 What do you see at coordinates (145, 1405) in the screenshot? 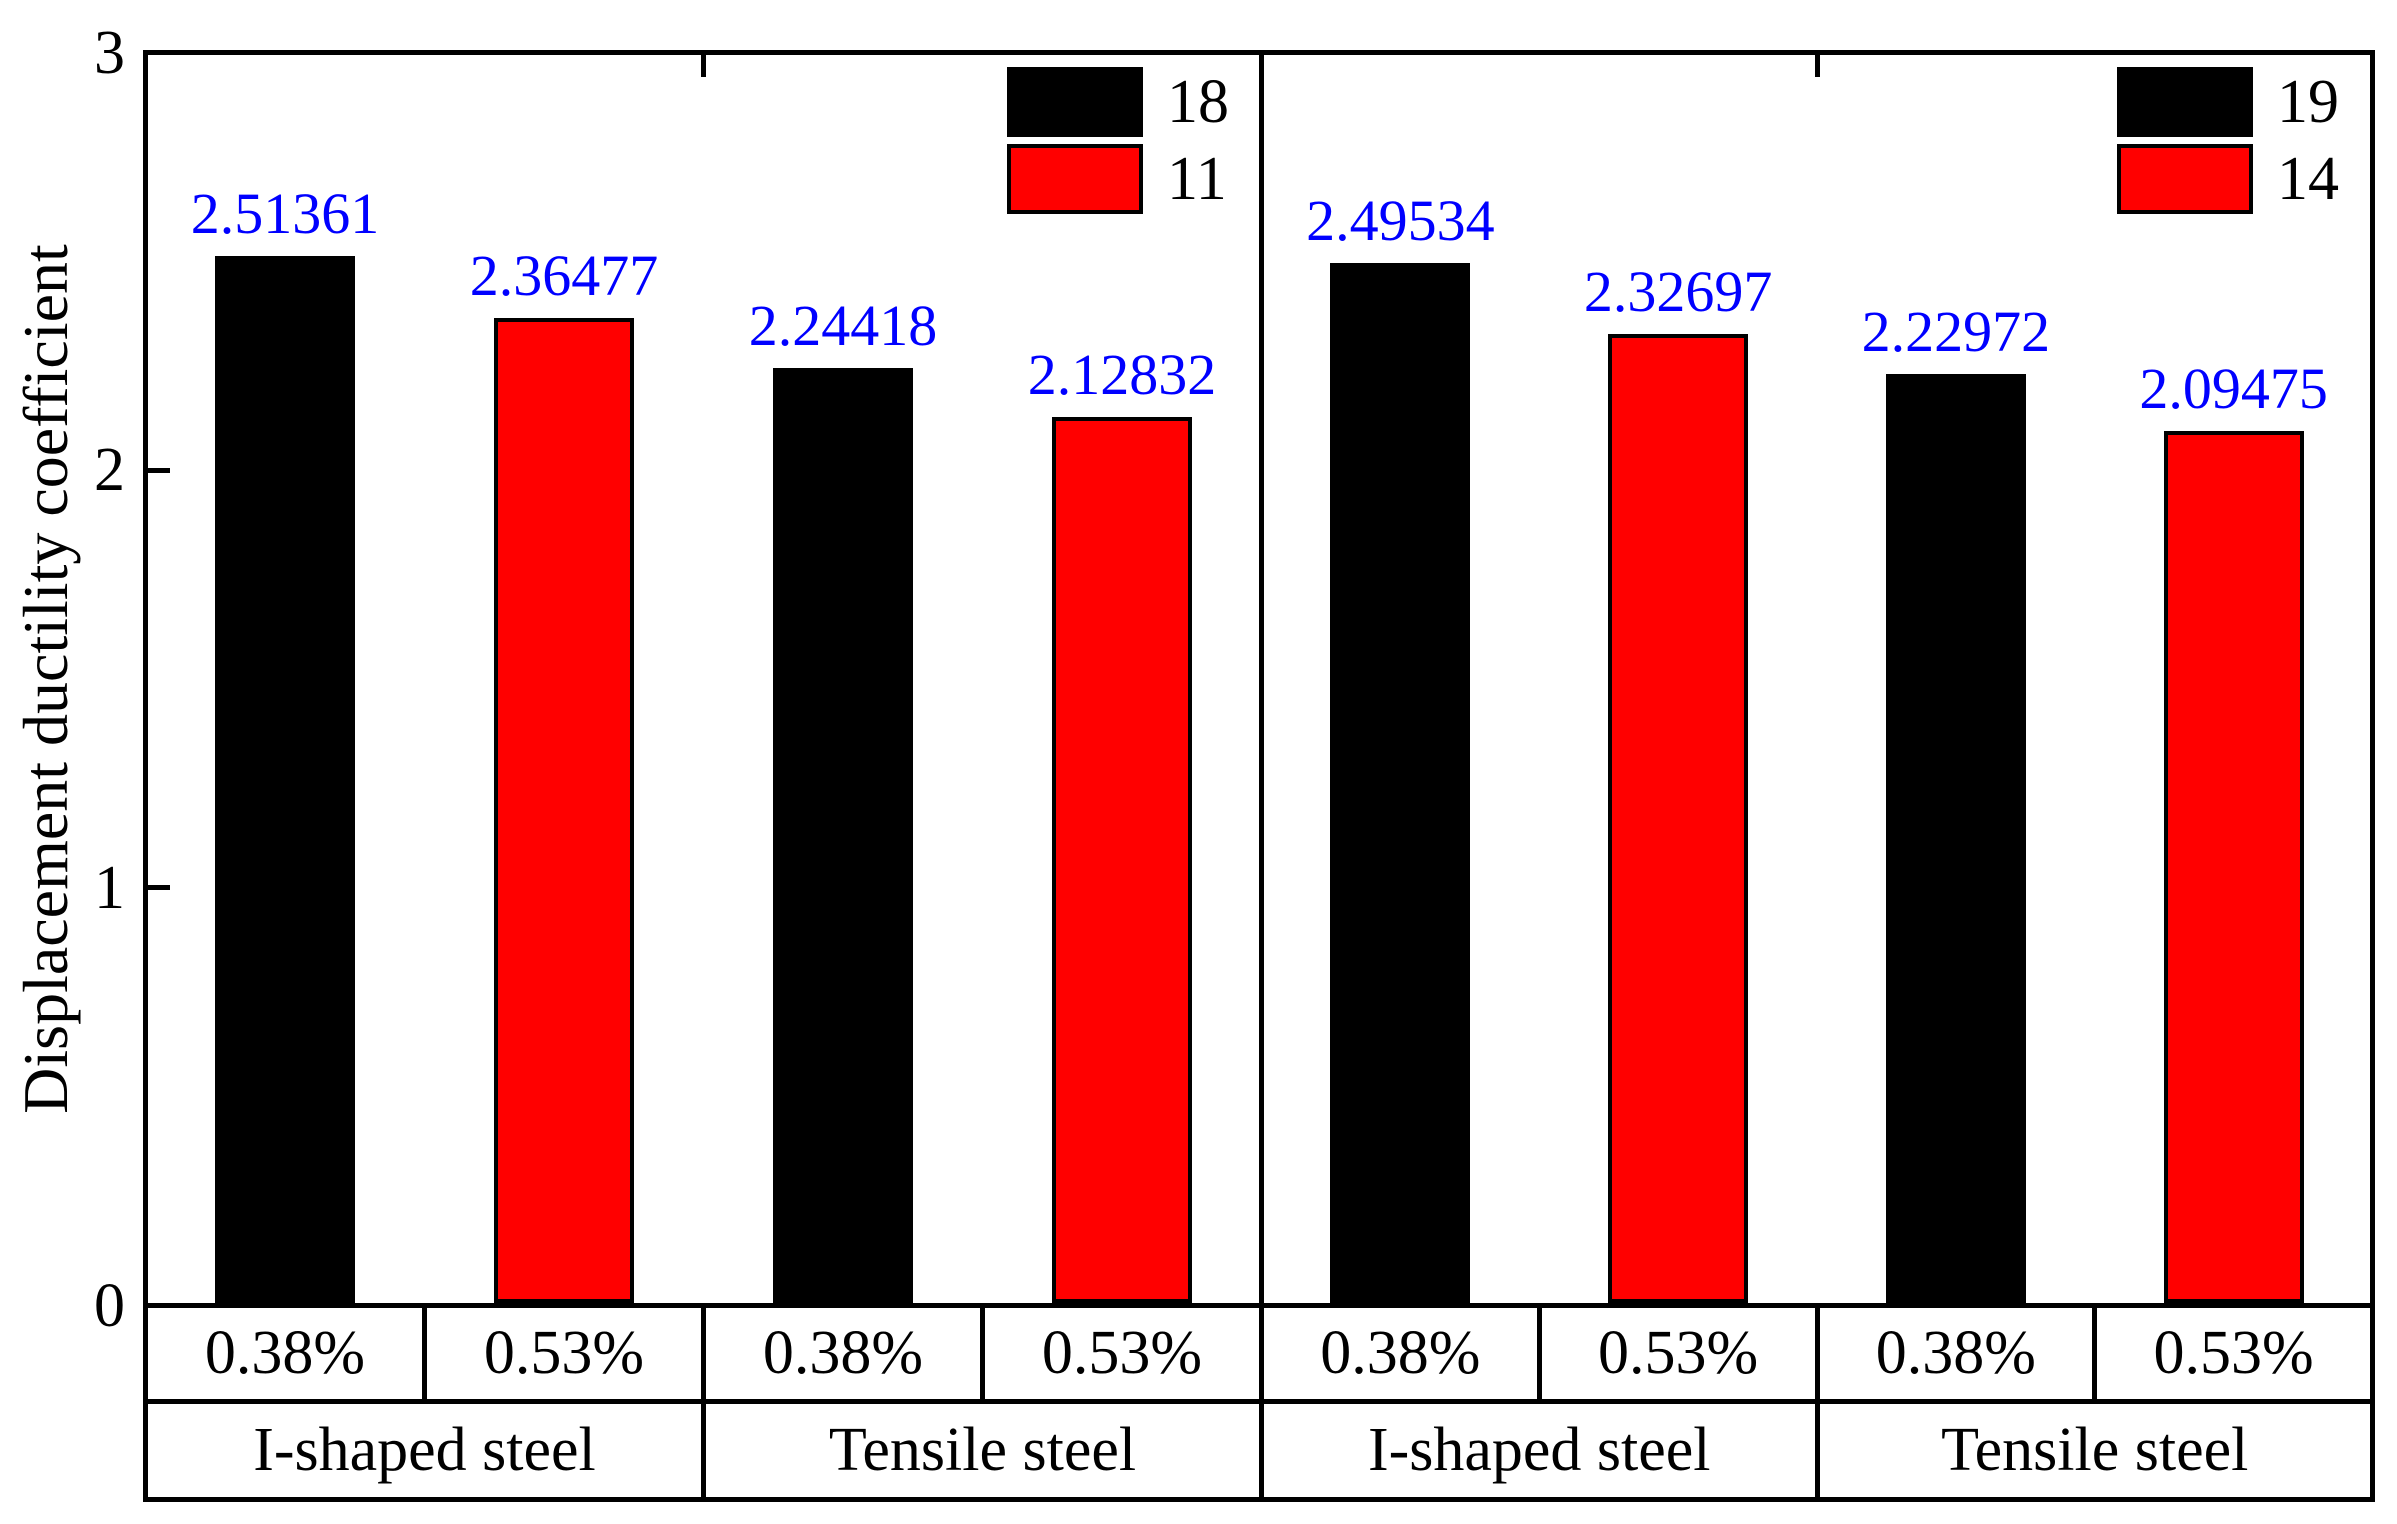
I see `table-left-edge` at bounding box center [145, 1405].